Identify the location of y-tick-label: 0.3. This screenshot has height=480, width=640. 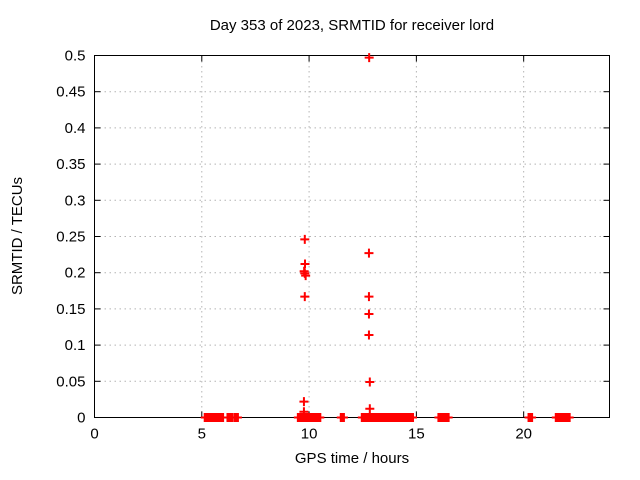
(75, 200).